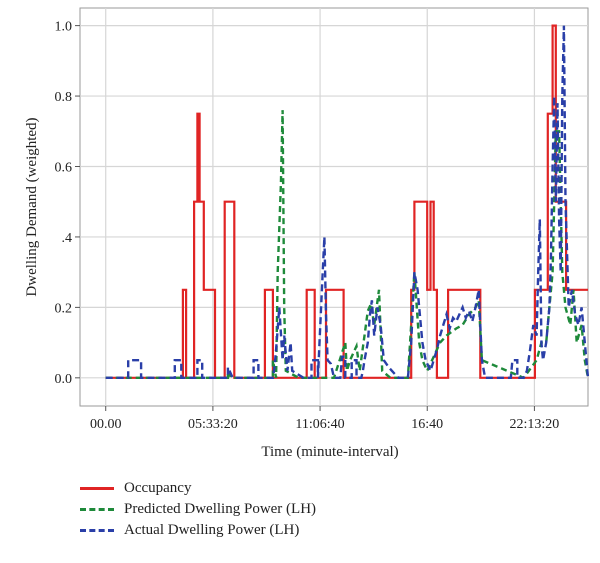  Describe the element at coordinates (427, 424) in the screenshot. I see `x-tick-label: 16:40` at that location.